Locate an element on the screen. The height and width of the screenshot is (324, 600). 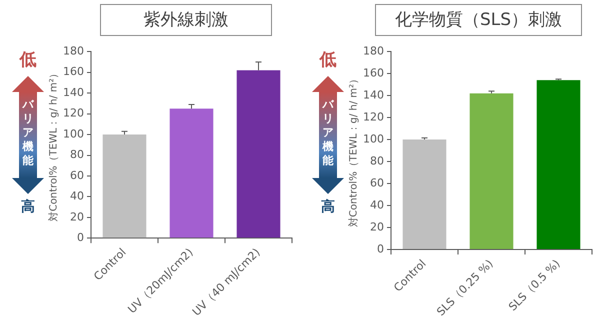
x-tick-label: SLS（0.5 %) is located at coordinates (534, 285).